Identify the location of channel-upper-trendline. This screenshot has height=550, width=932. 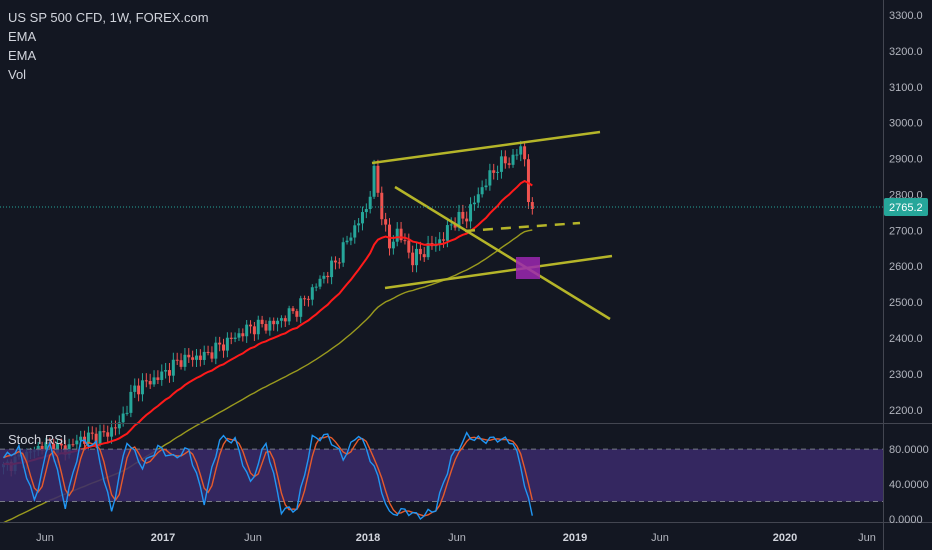
(486, 147).